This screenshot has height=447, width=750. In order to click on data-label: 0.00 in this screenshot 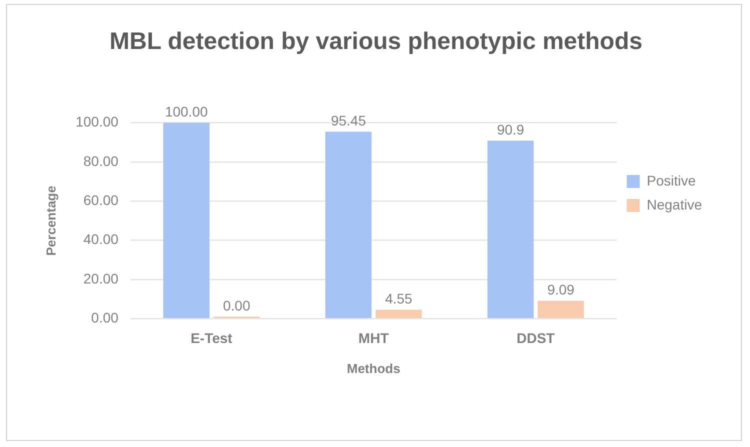, I will do `click(236, 305)`.